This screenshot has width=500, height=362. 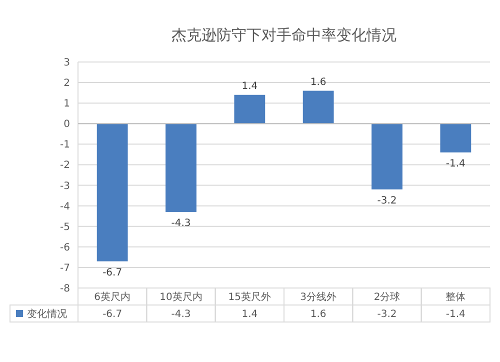 I want to click on y-tick-label: -3, so click(x=65, y=186).